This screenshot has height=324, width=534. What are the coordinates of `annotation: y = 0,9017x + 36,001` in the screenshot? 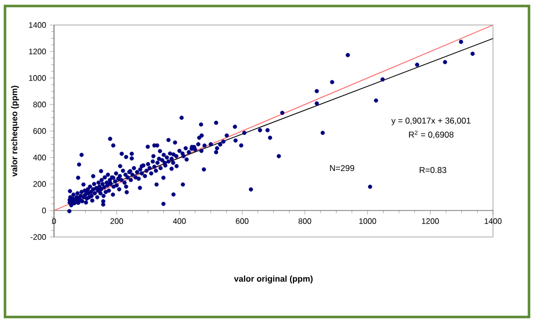 It's located at (430, 122).